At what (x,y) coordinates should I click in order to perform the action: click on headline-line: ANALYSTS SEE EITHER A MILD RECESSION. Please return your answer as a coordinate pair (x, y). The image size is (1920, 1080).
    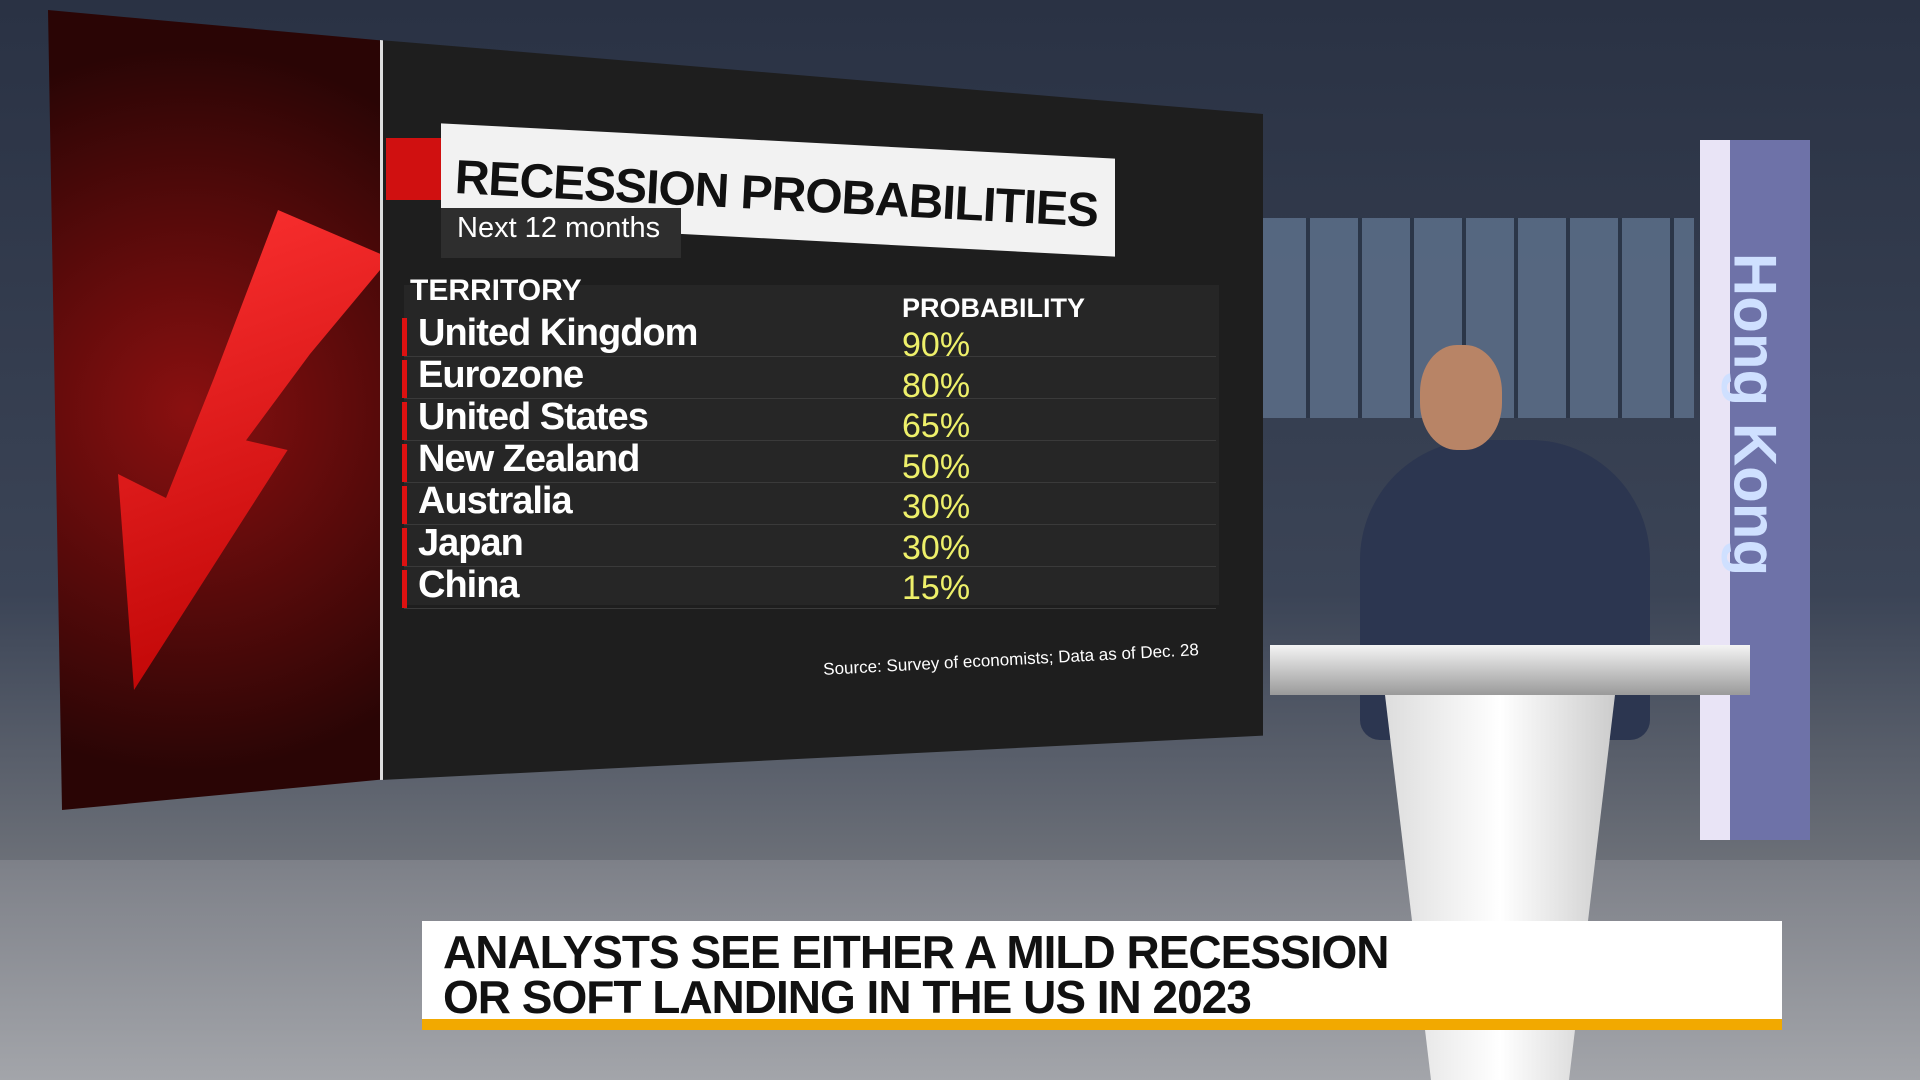
    Looking at the image, I should click on (916, 952).